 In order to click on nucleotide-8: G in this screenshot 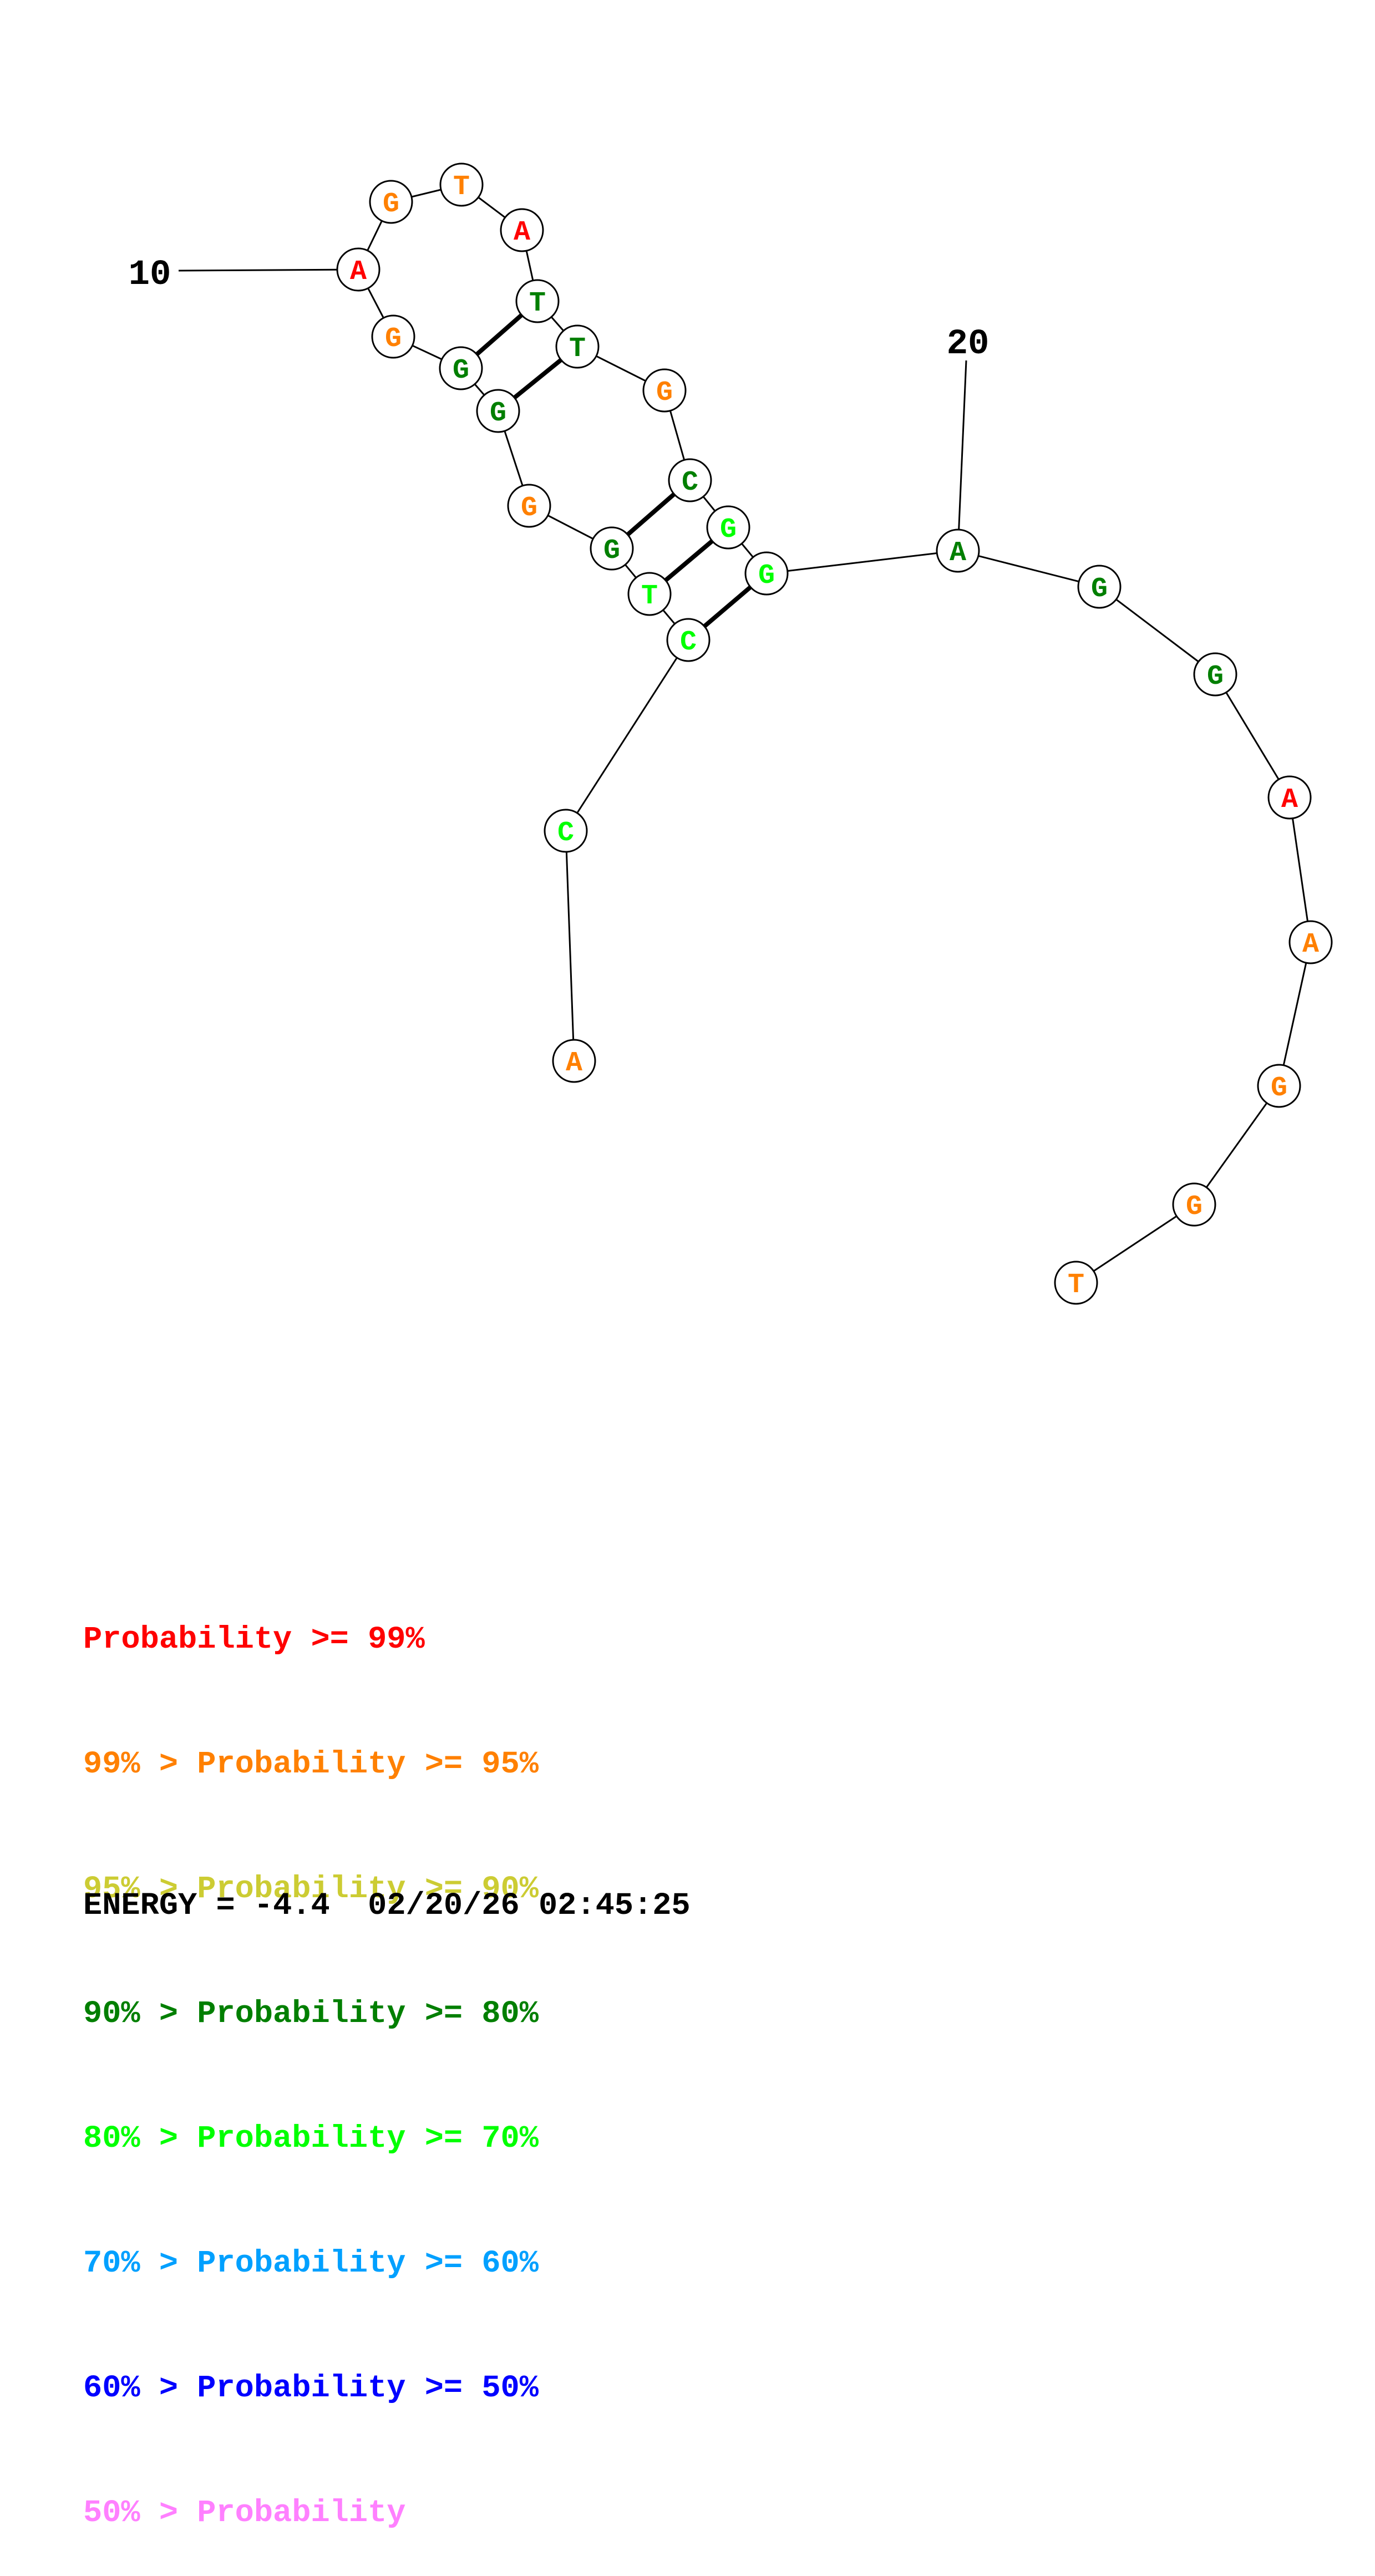, I will do `click(461, 368)`.